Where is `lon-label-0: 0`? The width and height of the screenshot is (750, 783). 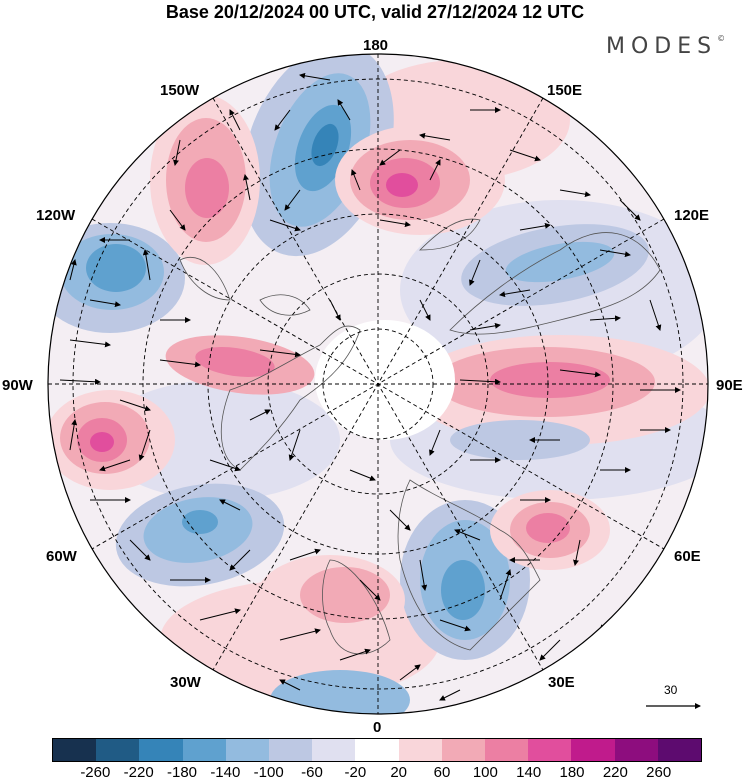
lon-label-0: 0 is located at coordinates (377, 727).